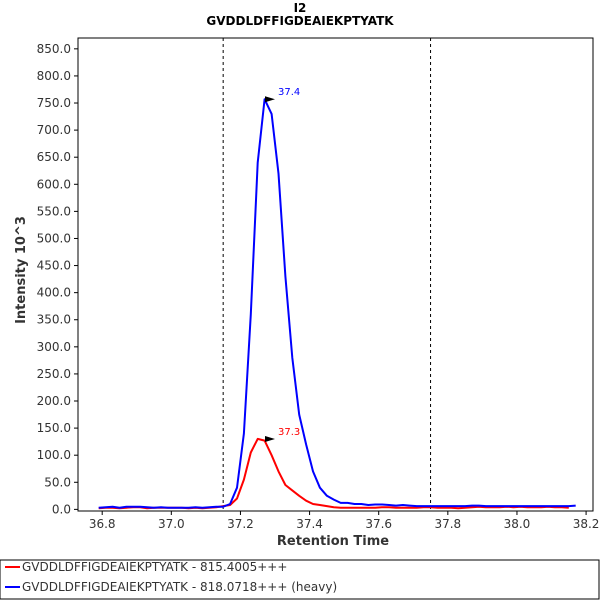 The image size is (600, 600). What do you see at coordinates (54, 211) in the screenshot?
I see `y-tick-label: 550.0` at bounding box center [54, 211].